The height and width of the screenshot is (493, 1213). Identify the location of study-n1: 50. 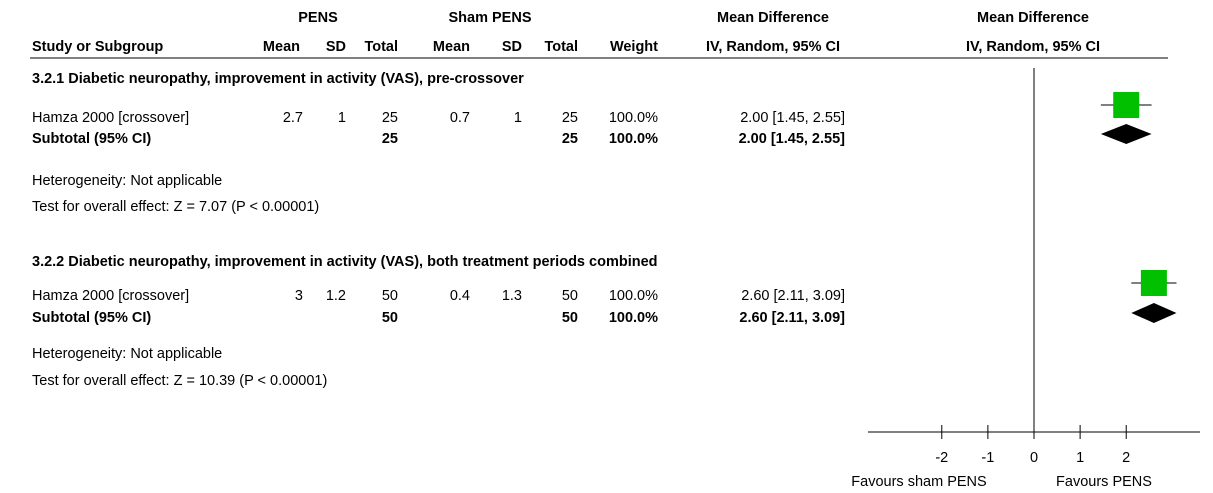
(390, 296).